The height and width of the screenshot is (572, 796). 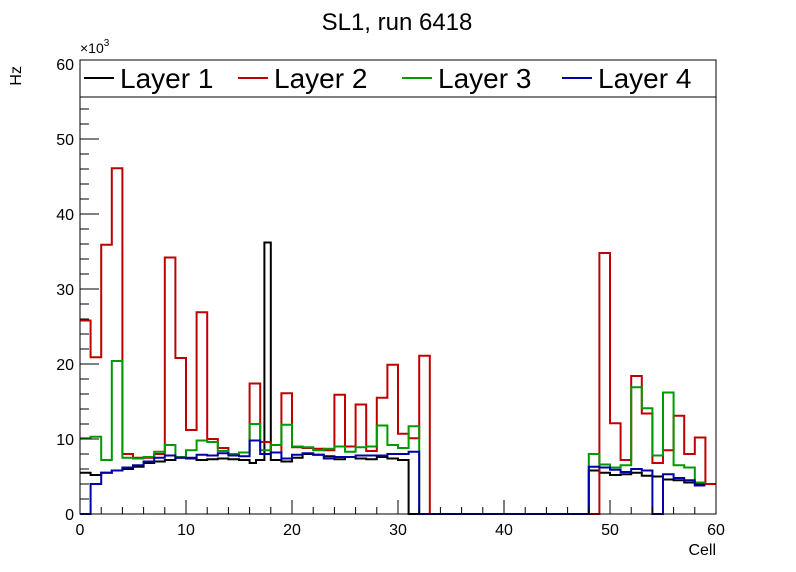 What do you see at coordinates (92, 48) in the screenshot?
I see `y-multiplier-base: ×10` at bounding box center [92, 48].